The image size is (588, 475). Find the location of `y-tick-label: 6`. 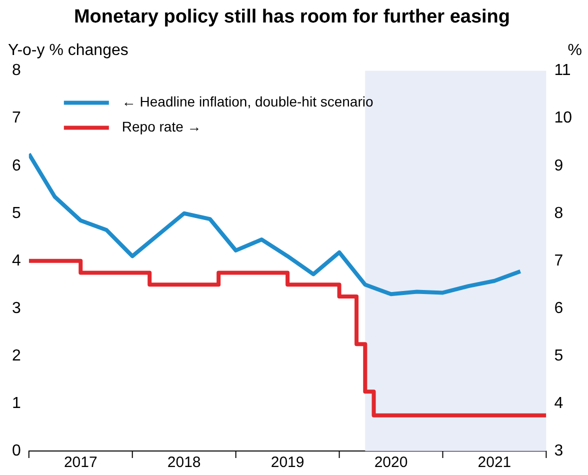

y-tick-label: 6 is located at coordinates (16, 165).